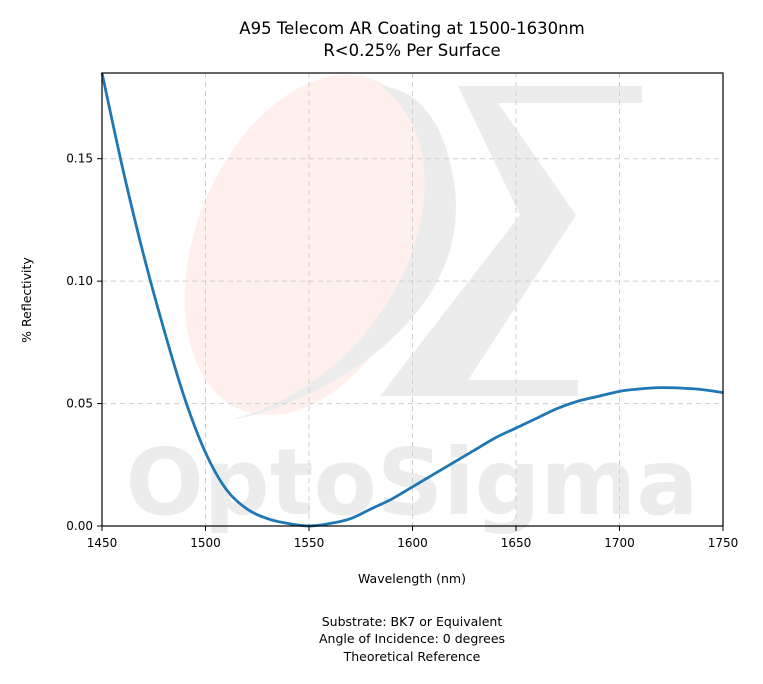  Describe the element at coordinates (309, 543) in the screenshot. I see `x-tick-label: 1550` at that location.